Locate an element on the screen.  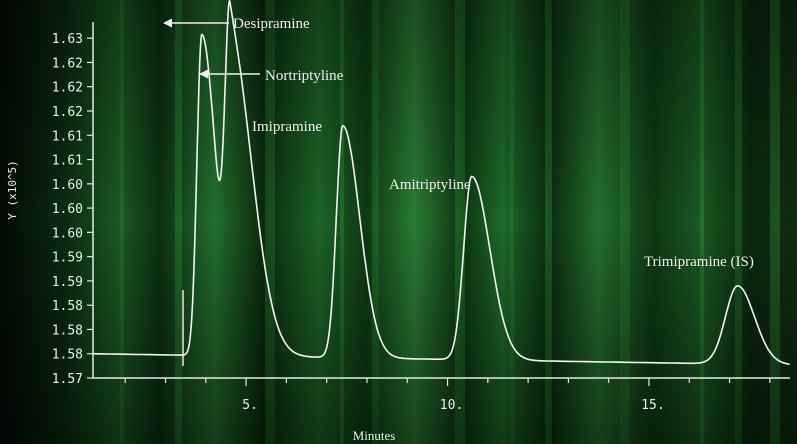
peak-label-desipramine-group: Desipramine is located at coordinates (236, 24).